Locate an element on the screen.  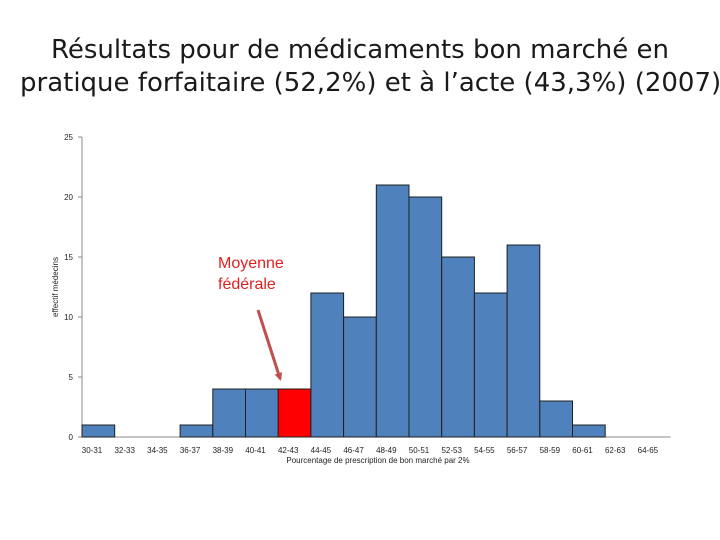
y-tick-label: 0 is located at coordinates (71, 437).